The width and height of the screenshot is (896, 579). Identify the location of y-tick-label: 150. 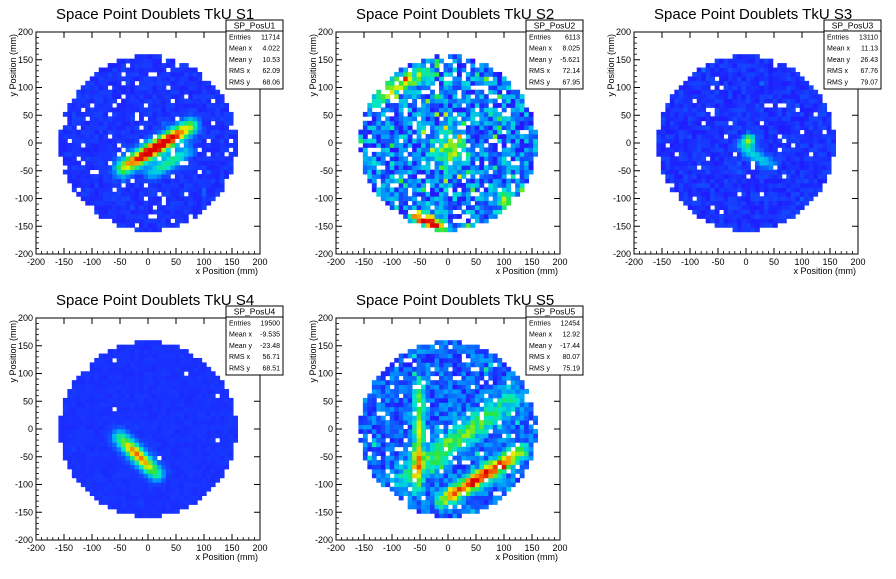
(325, 60).